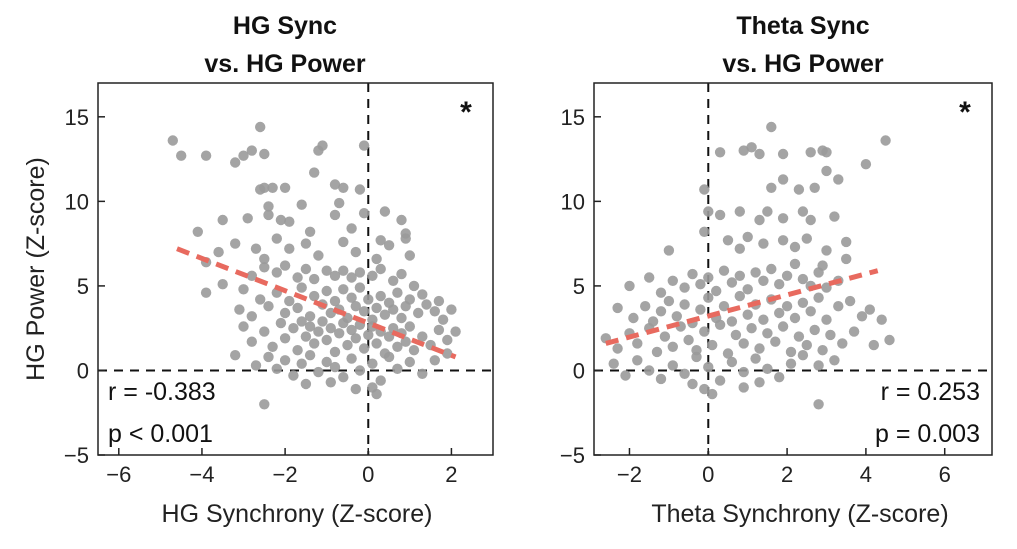 This screenshot has height=549, width=1017. Describe the element at coordinates (76, 455) in the screenshot. I see `y-tick-label: −5` at that location.